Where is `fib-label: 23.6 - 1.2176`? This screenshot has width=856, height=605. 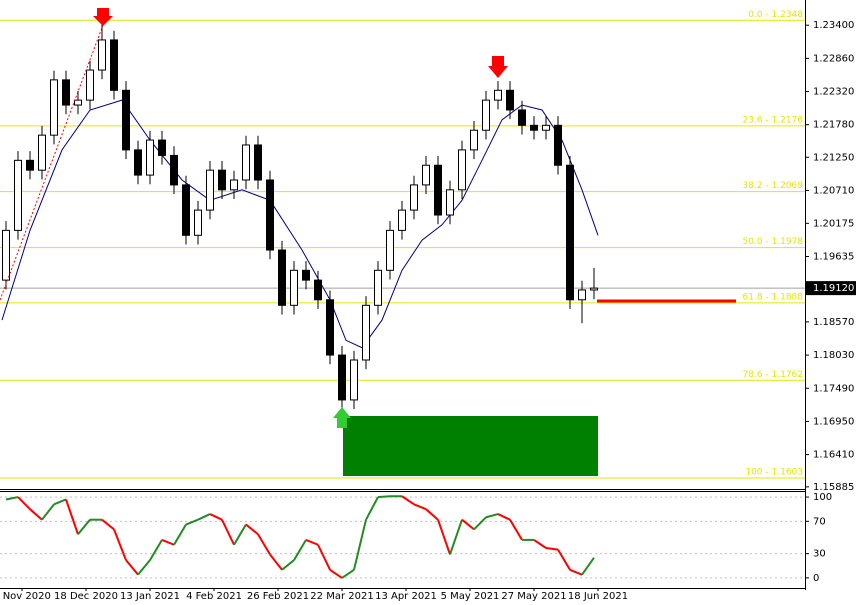
fib-label: 23.6 - 1.2176 is located at coordinates (773, 120).